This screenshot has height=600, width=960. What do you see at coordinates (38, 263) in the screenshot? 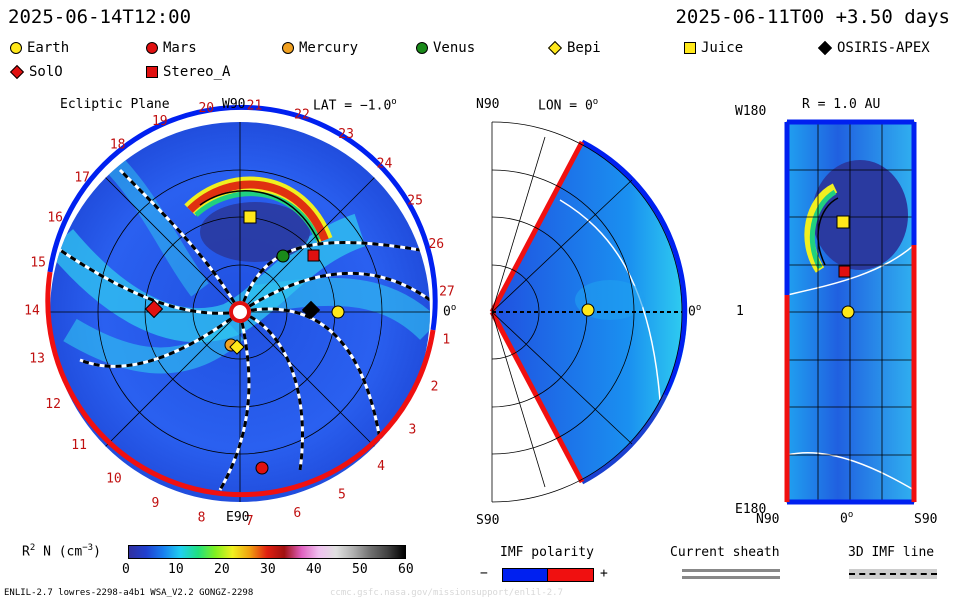
I see `rotation-number: 15` at bounding box center [38, 263].